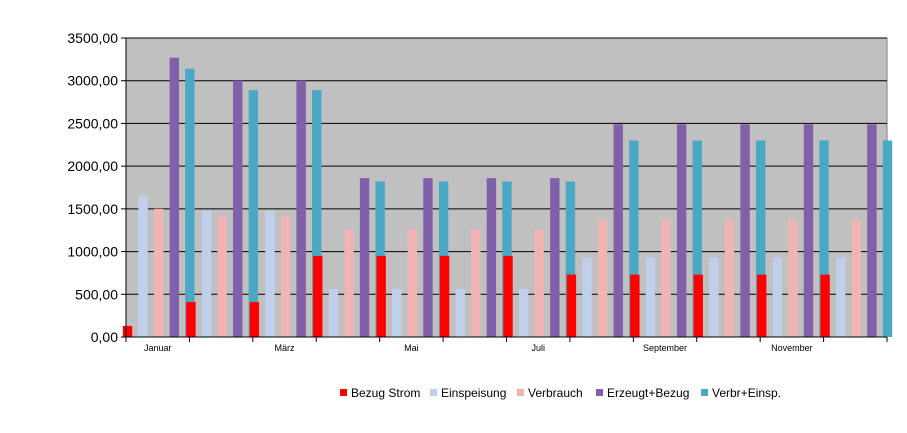 The width and height of the screenshot is (907, 433). I want to click on legend-label: Verbr+Einsp., so click(746, 393).